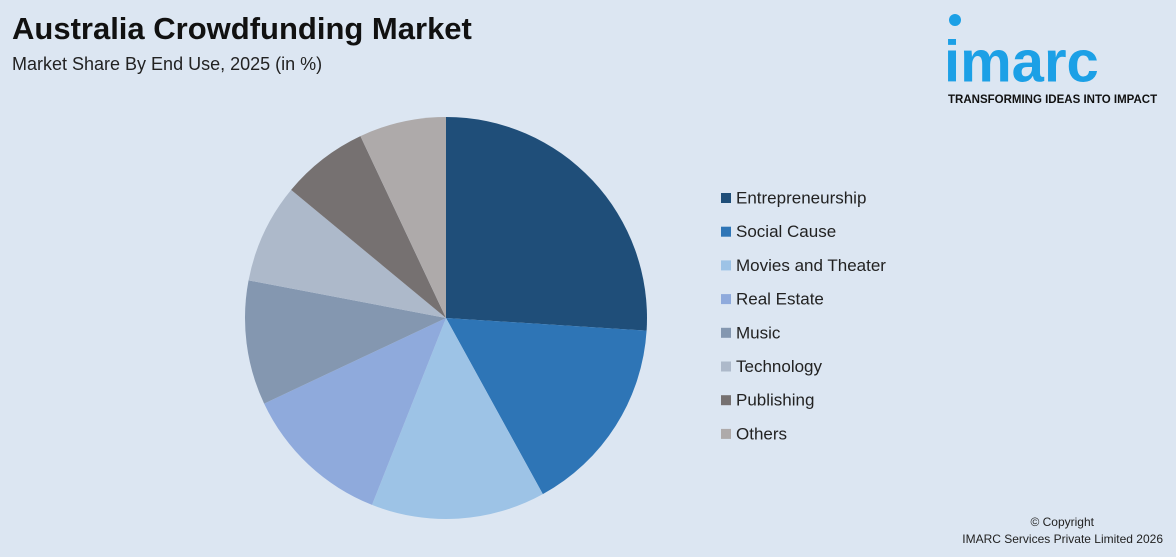 Image resolution: width=1176 pixels, height=557 pixels. Describe the element at coordinates (1021, 61) in the screenshot. I see `logo-name: imarc` at that location.